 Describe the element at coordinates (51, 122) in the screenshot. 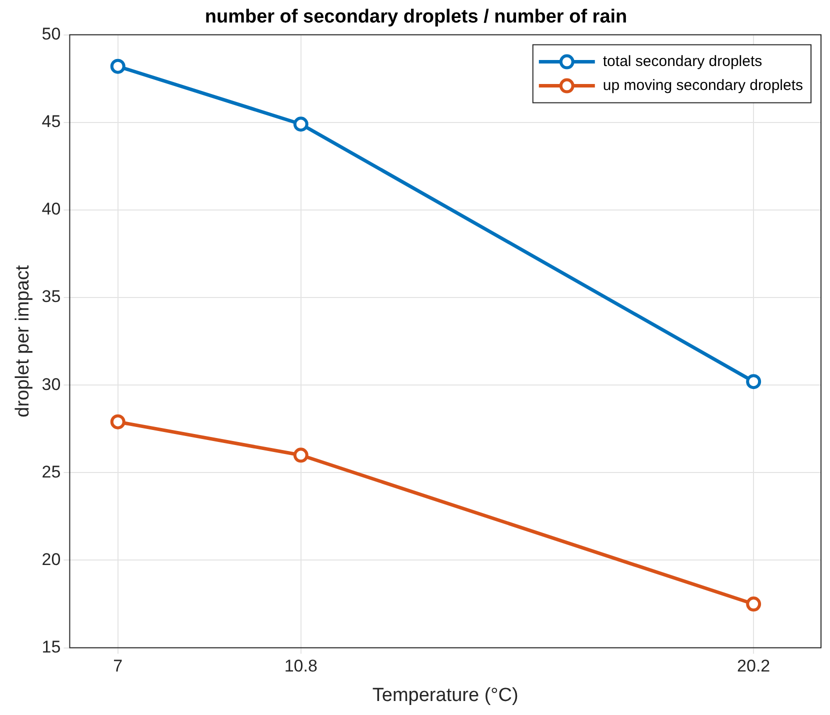

I see `y-tick-label: 45` at that location.